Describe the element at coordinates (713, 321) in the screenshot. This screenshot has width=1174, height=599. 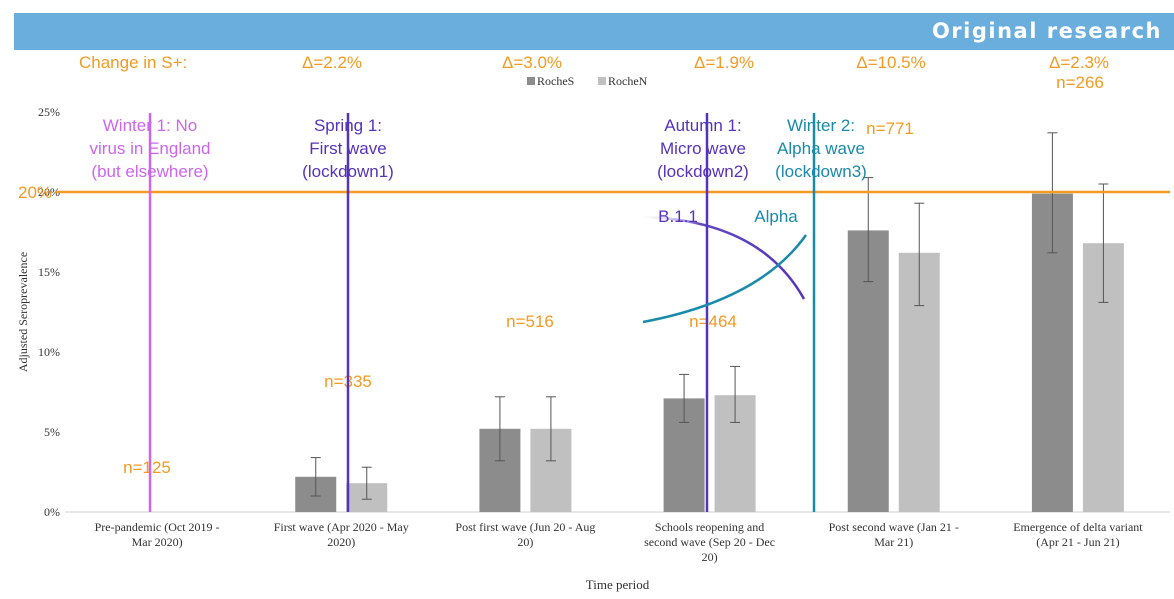
I see `sample-size-label: n=464` at that location.